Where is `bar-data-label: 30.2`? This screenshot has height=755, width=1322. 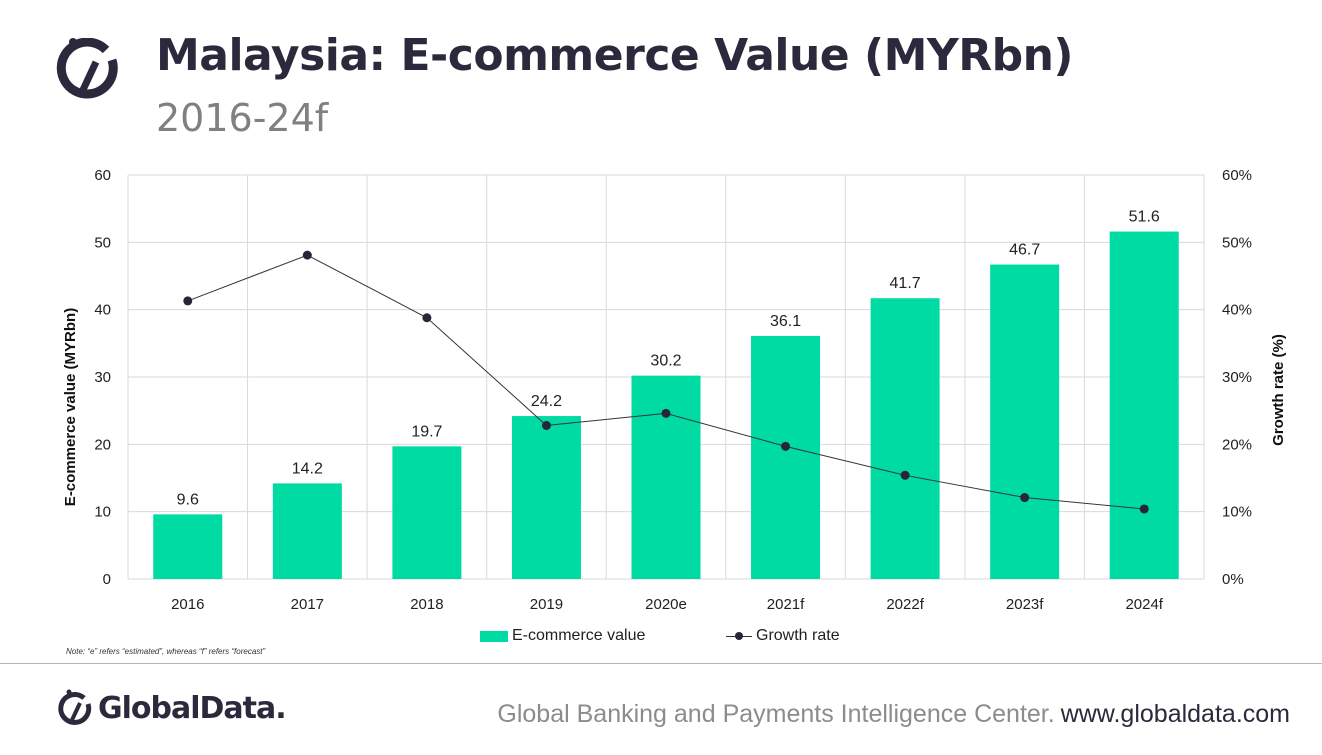 bar-data-label: 30.2 is located at coordinates (665, 361).